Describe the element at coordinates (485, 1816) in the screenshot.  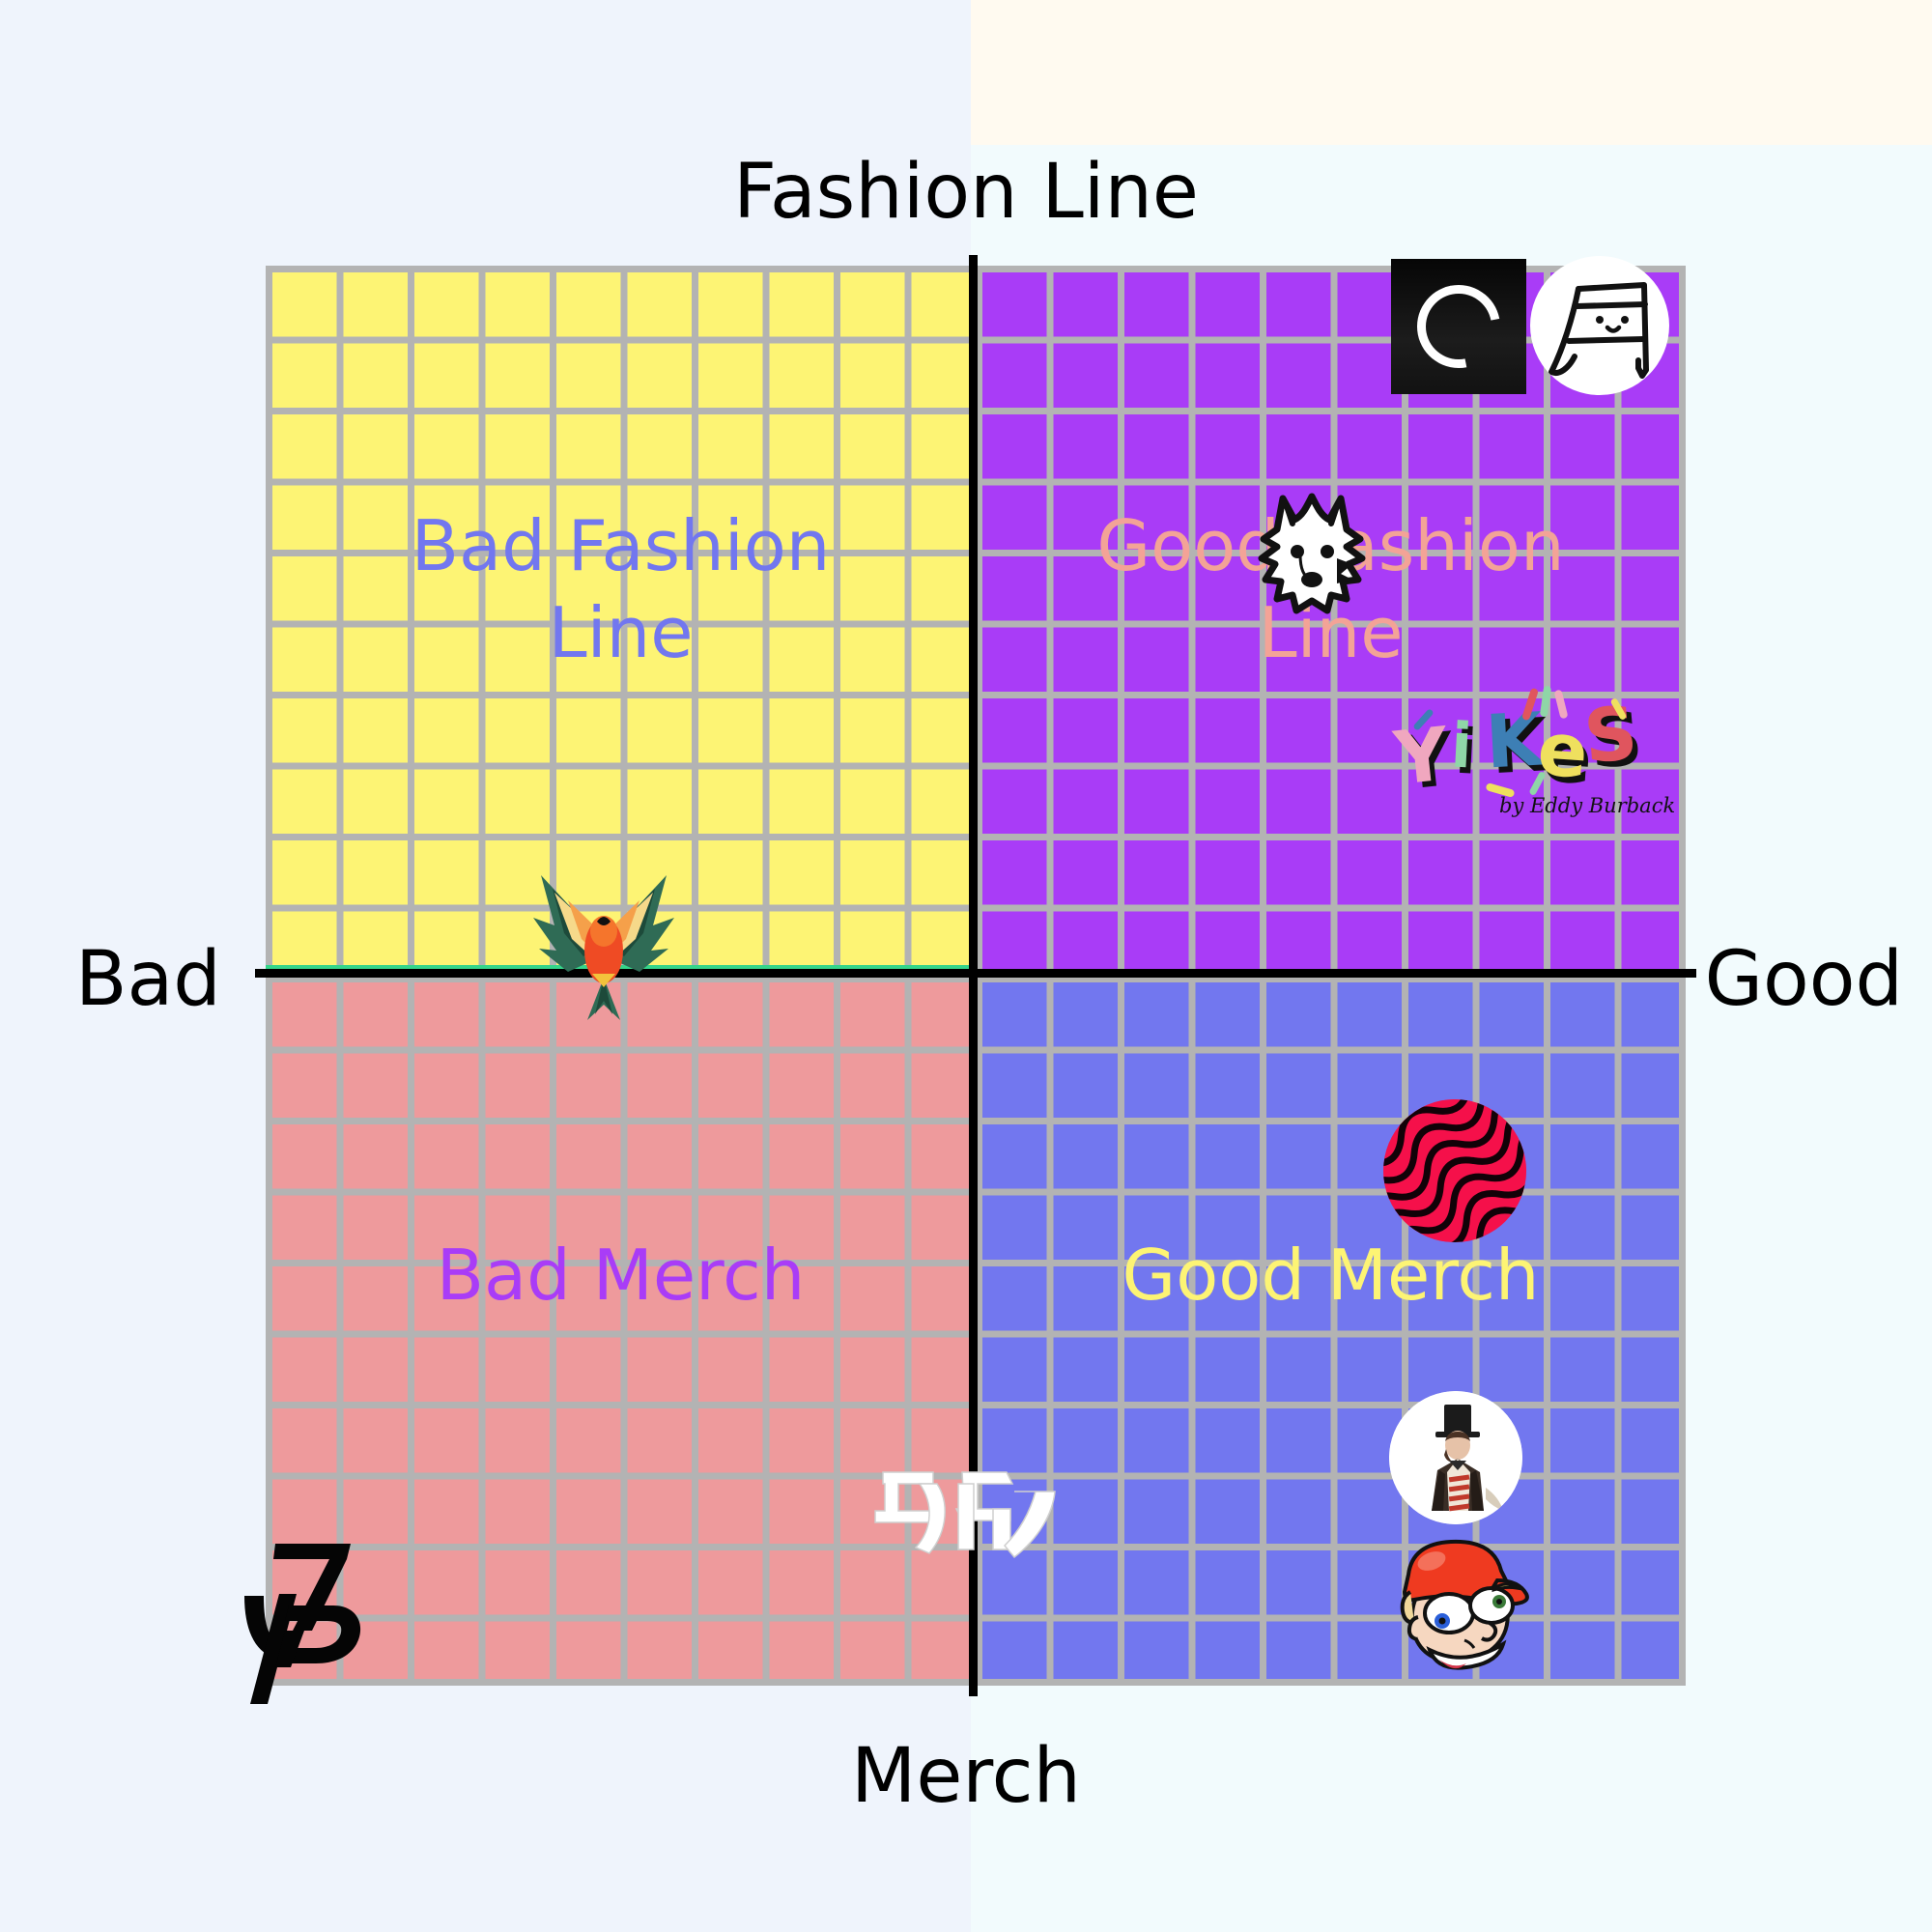
I see `background-lower-left-block` at that location.